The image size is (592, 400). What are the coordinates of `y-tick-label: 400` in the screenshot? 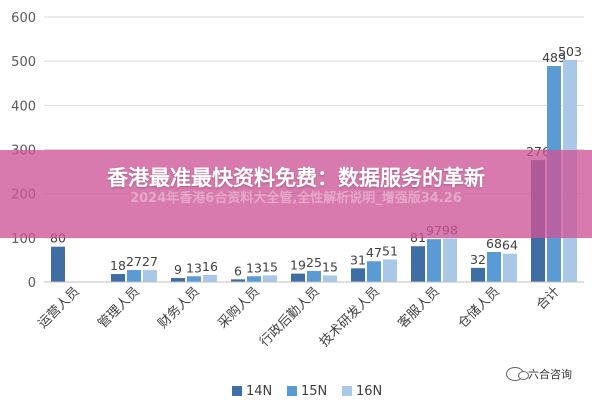 It's located at (23, 106).